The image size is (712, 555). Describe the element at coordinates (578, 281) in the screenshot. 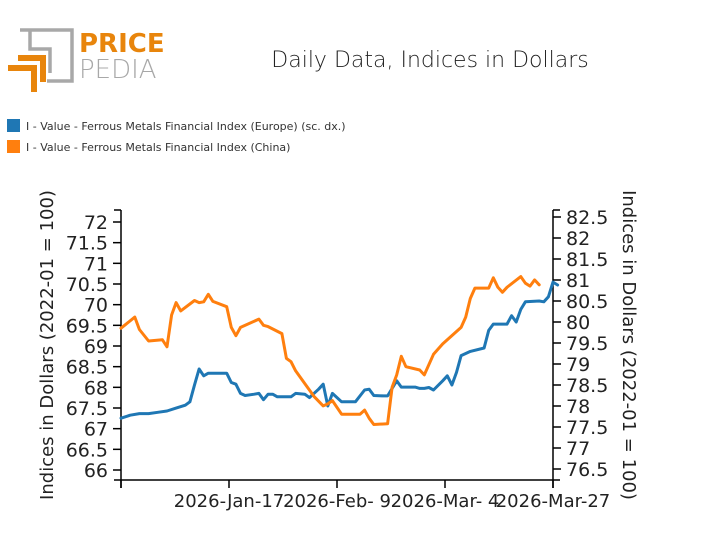

I see `right-y-tick-label: 81` at that location.